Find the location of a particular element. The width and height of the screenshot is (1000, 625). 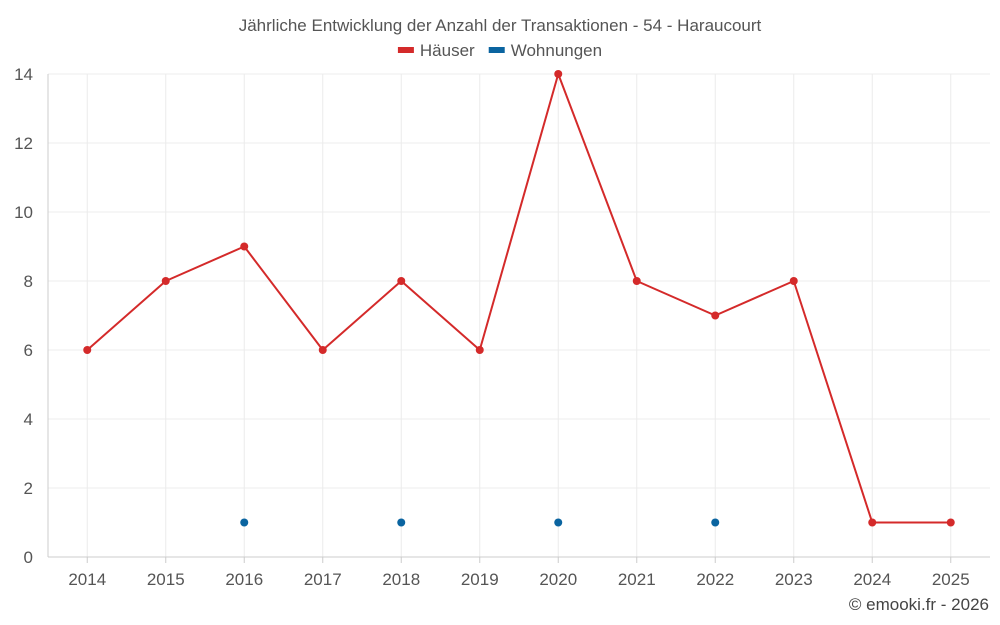

y-tick-label: 4 is located at coordinates (28, 419).